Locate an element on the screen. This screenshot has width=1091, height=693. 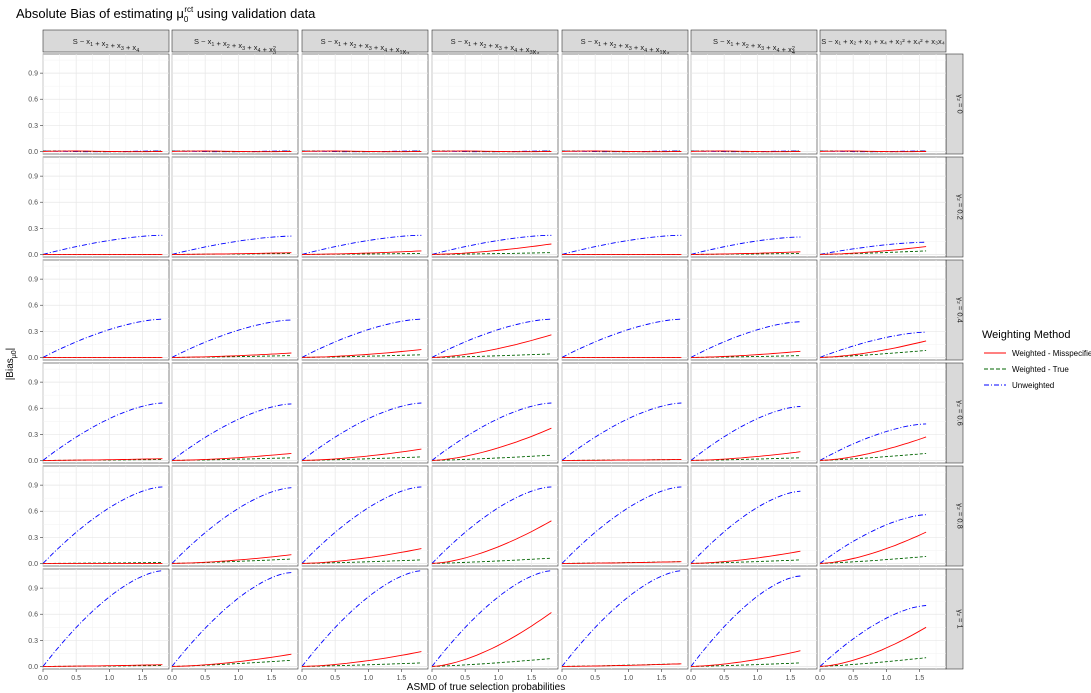
x-axis-label: ASMD of true selection probabilities is located at coordinates (486, 687).